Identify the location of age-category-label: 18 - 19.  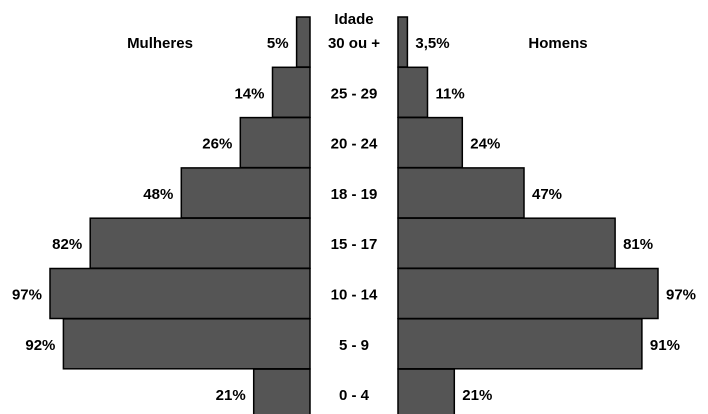
(354, 194).